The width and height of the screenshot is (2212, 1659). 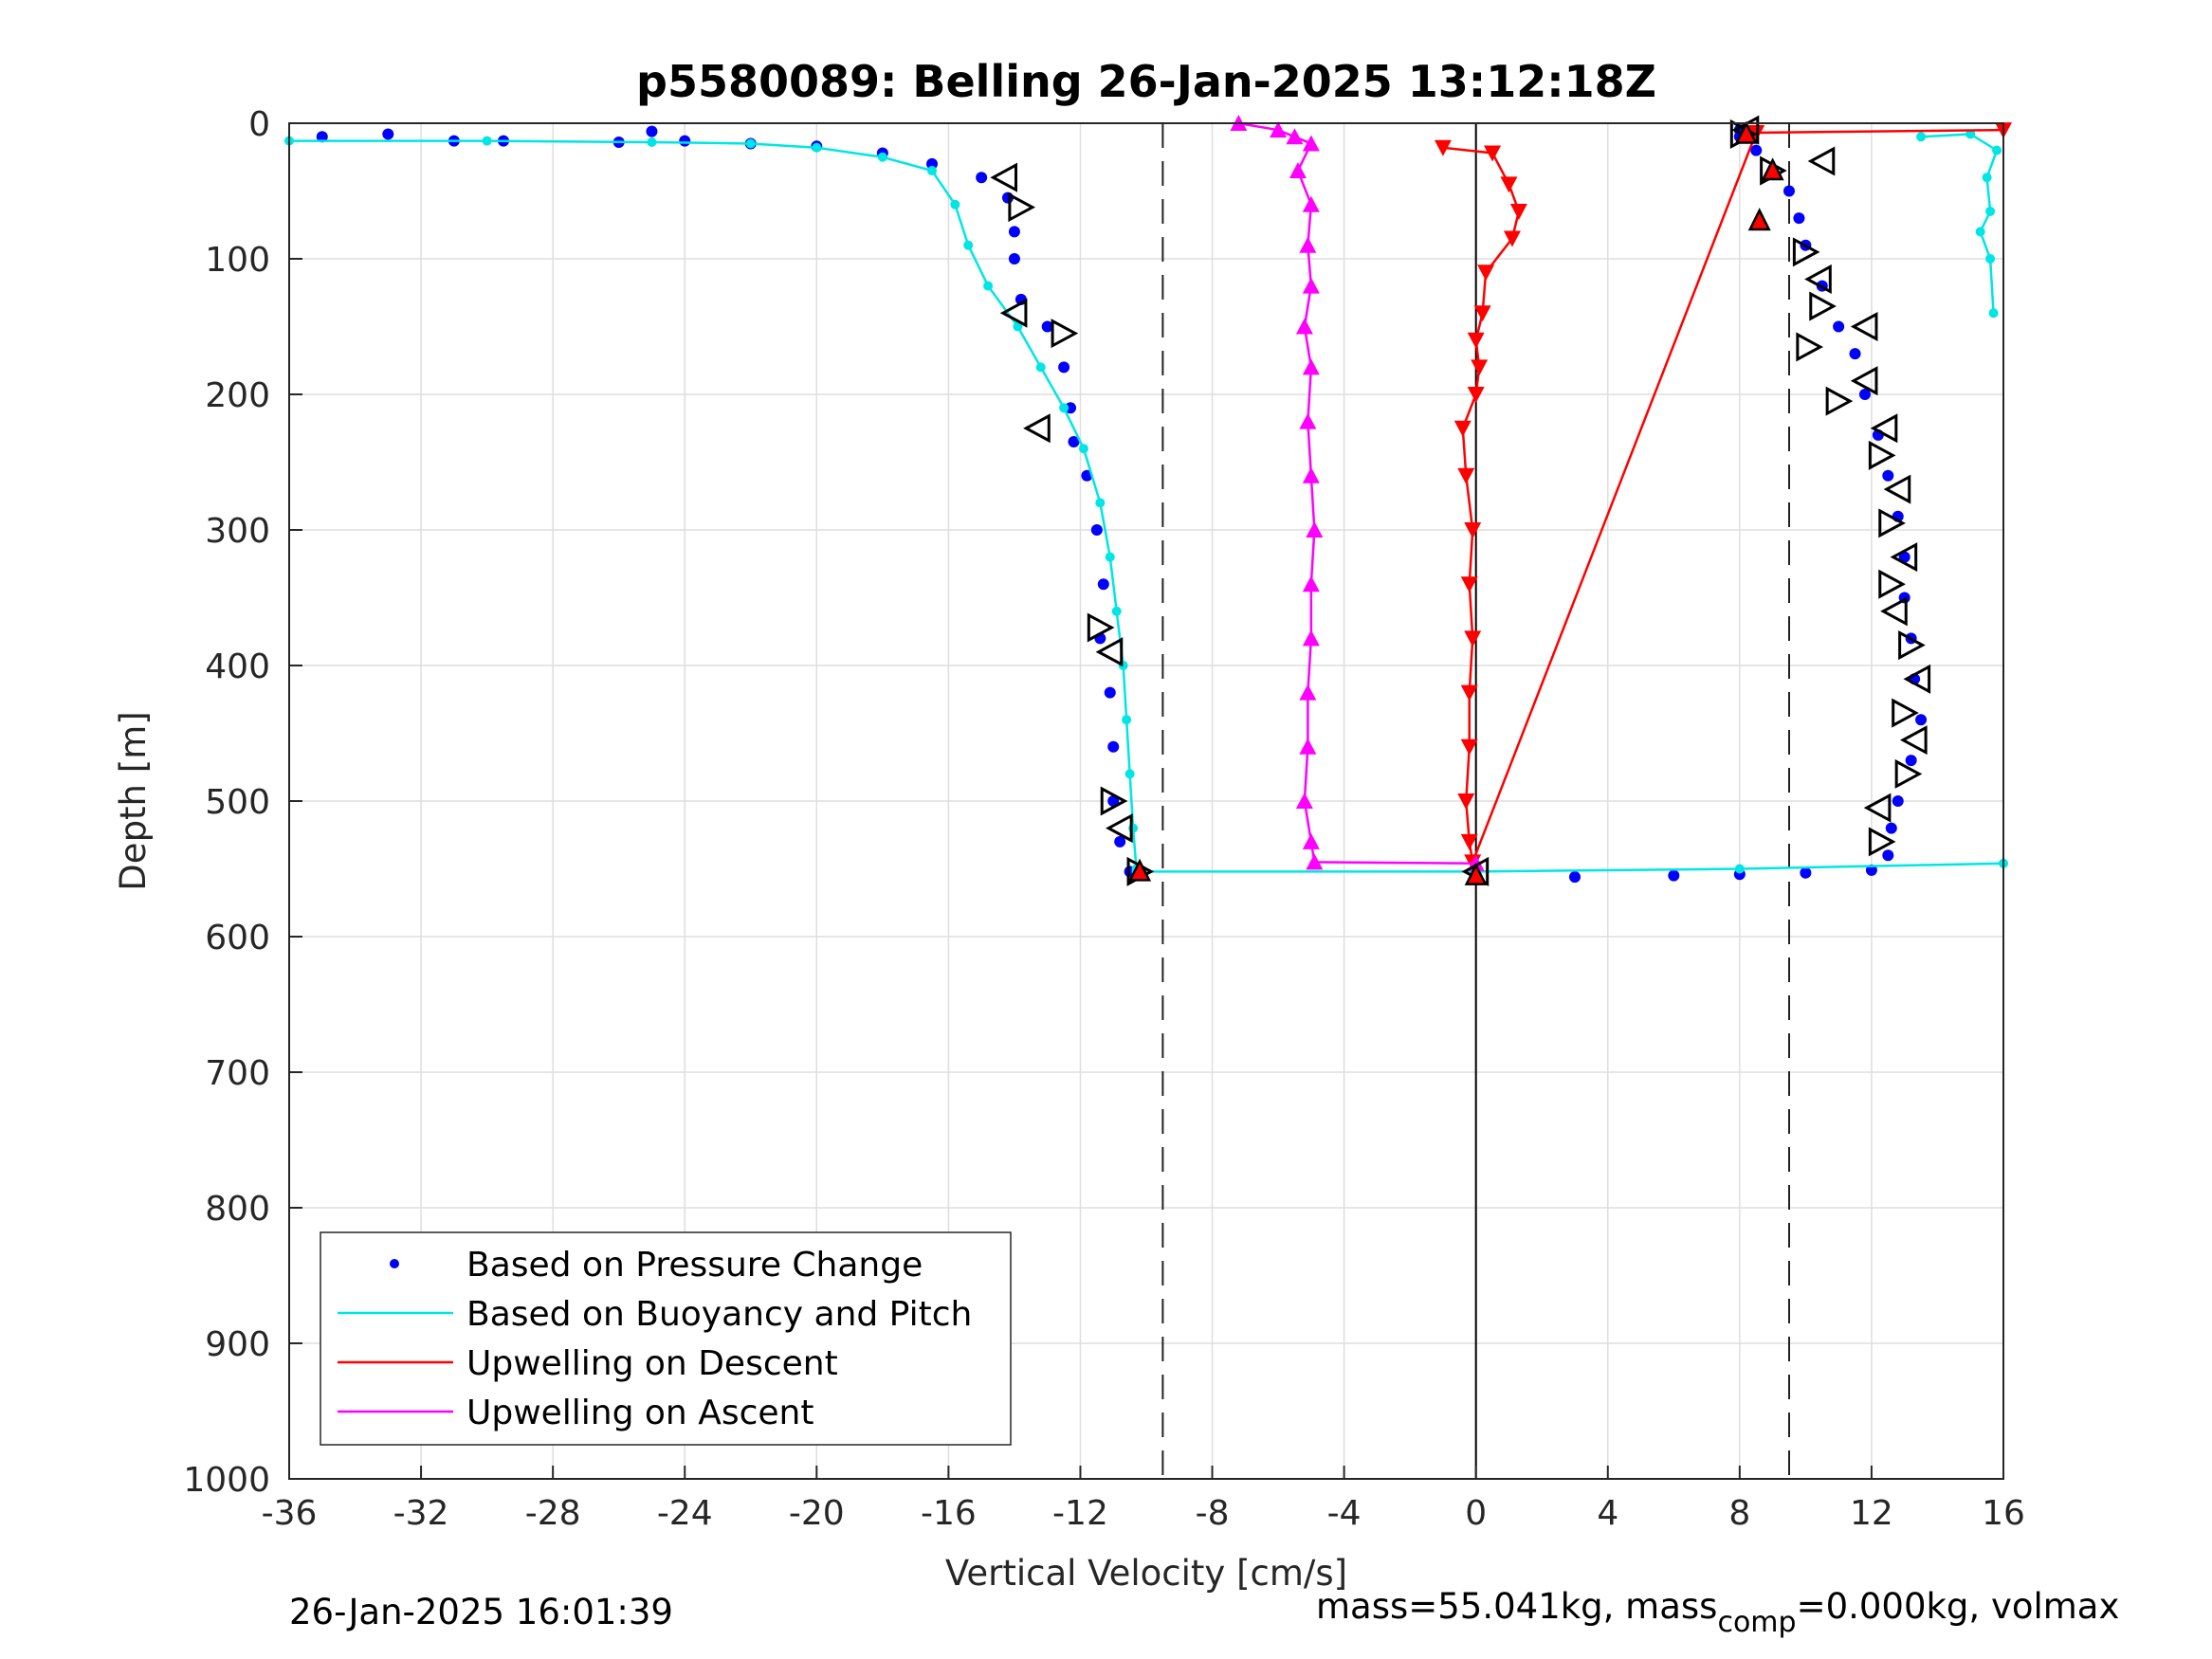 I want to click on x-tick-label: -20, so click(x=817, y=1513).